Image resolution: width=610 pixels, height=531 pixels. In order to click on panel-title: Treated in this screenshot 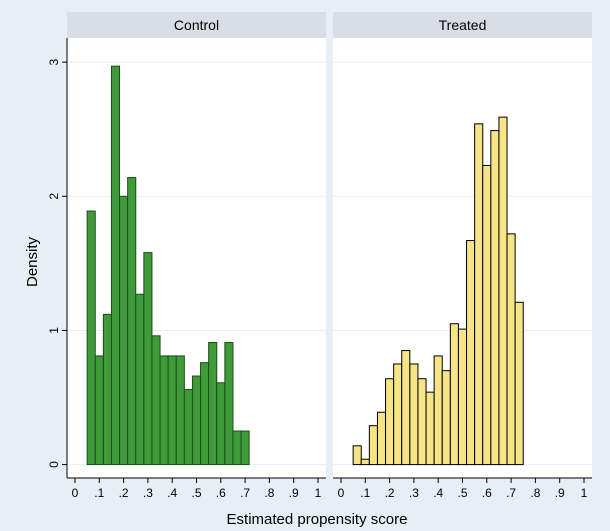, I will do `click(463, 25)`.